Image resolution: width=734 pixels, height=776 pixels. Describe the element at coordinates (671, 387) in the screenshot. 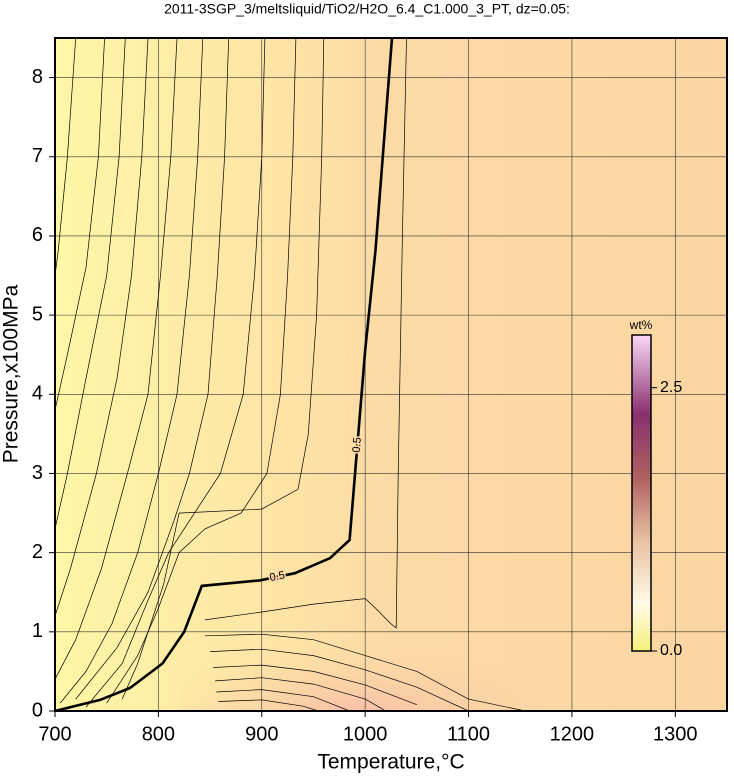

I see `colorbar-tick-label: 2.5` at that location.